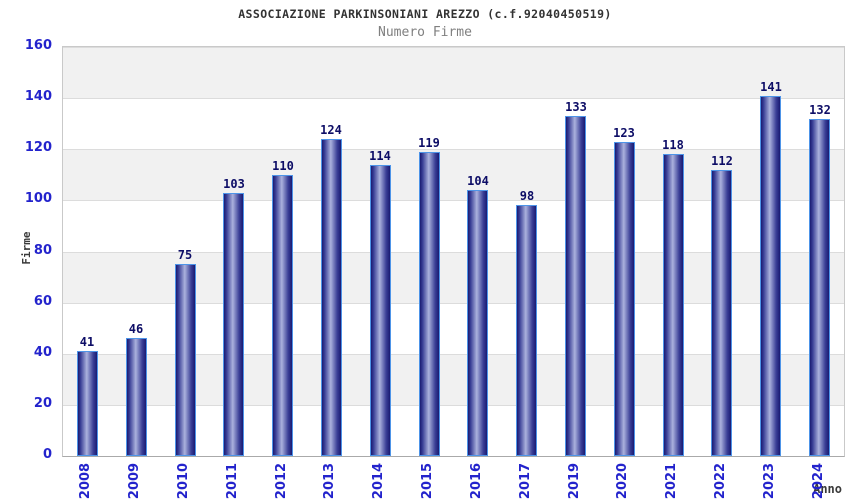 Image resolution: width=850 pixels, height=500 pixels. What do you see at coordinates (722, 161) in the screenshot?
I see `bar-value-label: 112` at bounding box center [722, 161].